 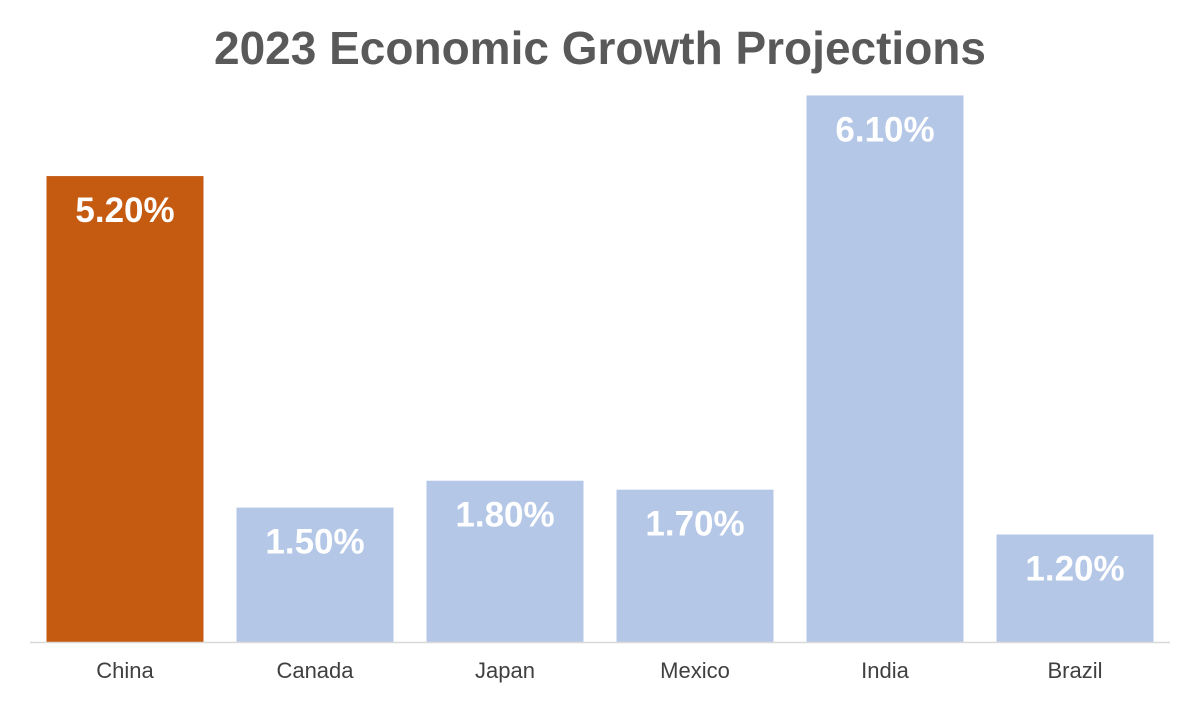 What do you see at coordinates (125, 670) in the screenshot?
I see `x-tick-label-china: China` at bounding box center [125, 670].